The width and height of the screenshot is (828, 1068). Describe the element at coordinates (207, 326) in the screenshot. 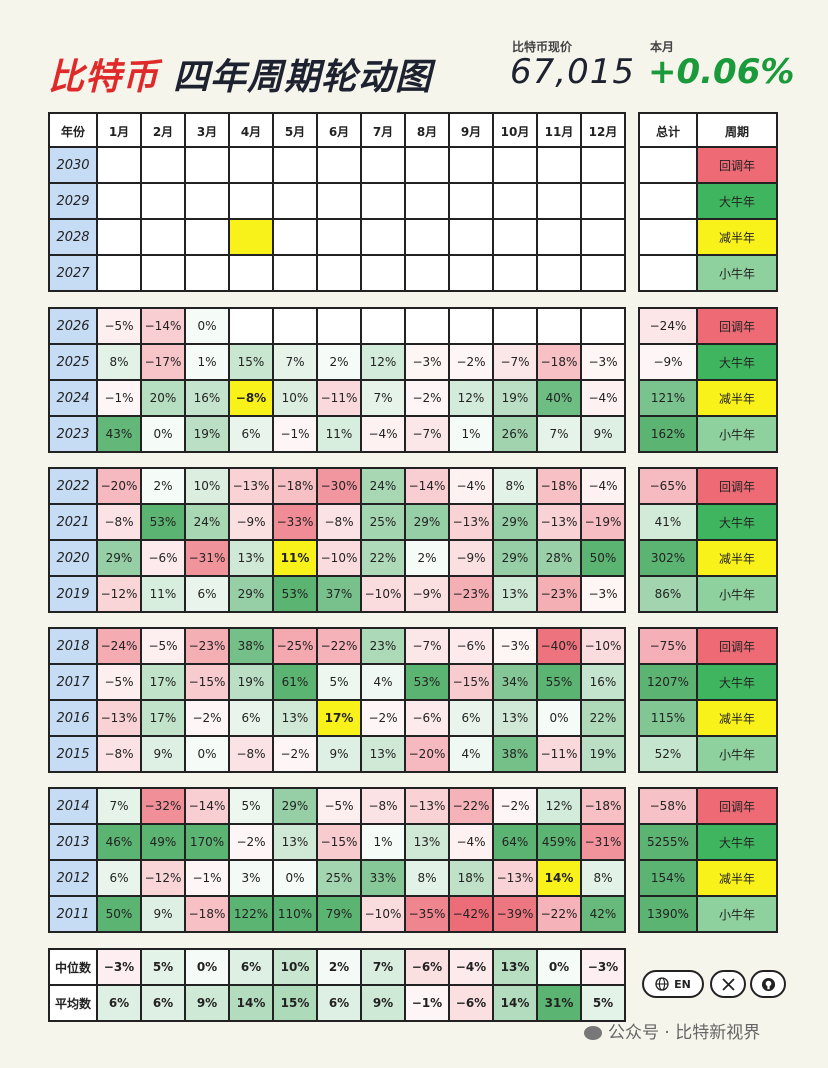

I see `month-cell: 0%` at that location.